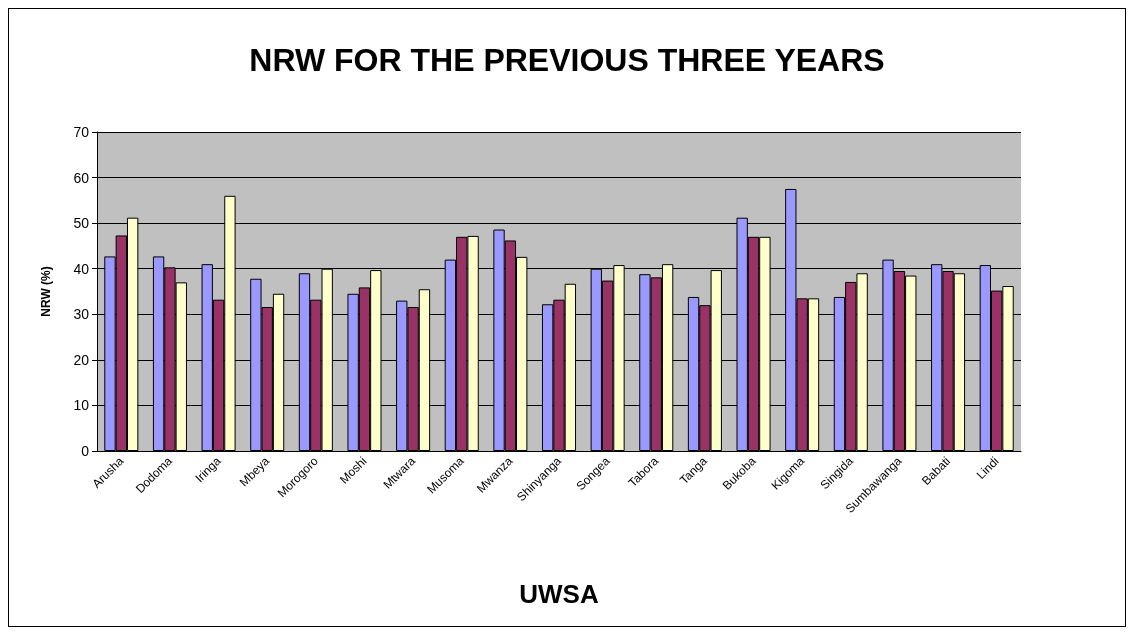 The image size is (1134, 635). What do you see at coordinates (81, 405) in the screenshot?
I see `y-tick-label: 10` at bounding box center [81, 405].